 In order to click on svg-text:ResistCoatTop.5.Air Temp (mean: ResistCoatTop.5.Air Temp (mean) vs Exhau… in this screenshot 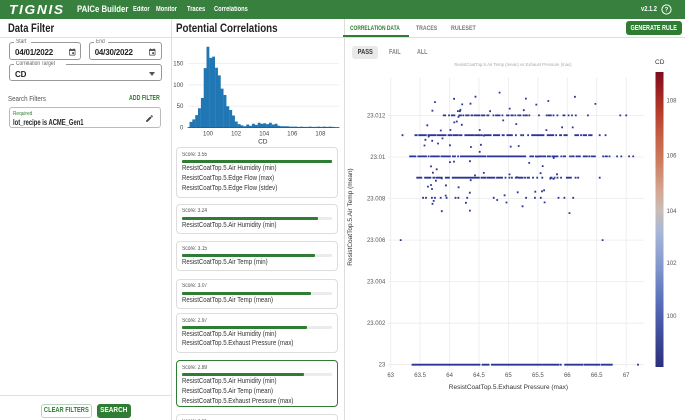, I will do `click(513, 64)`.